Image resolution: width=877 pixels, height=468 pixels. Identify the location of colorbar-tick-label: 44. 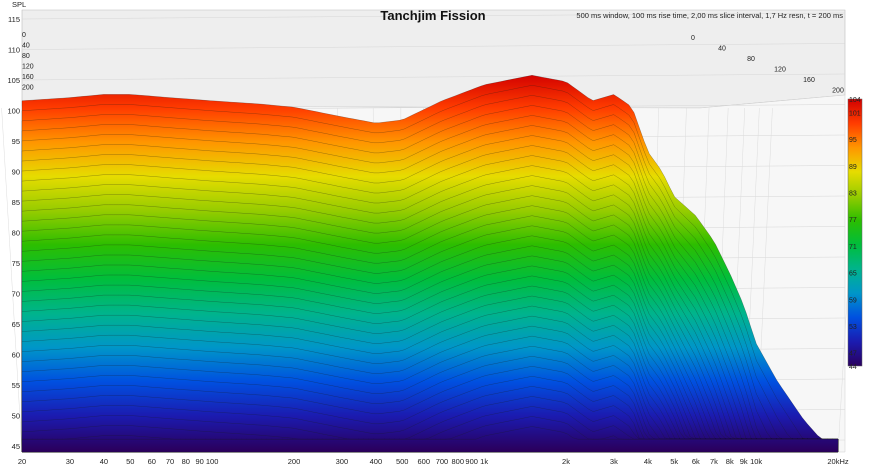
(853, 367).